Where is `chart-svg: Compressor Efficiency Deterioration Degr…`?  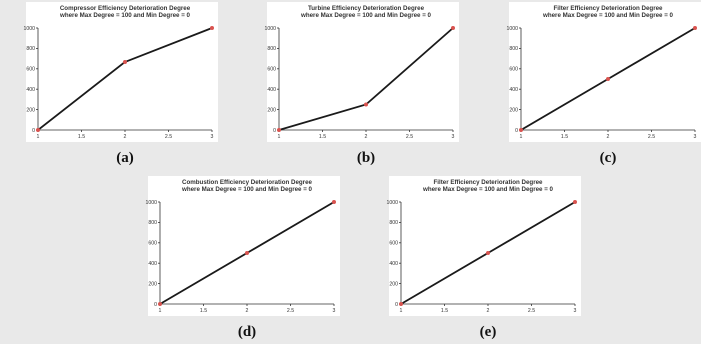 chart-svg: Compressor Efficiency Deterioration Degr… is located at coordinates (120, 84).